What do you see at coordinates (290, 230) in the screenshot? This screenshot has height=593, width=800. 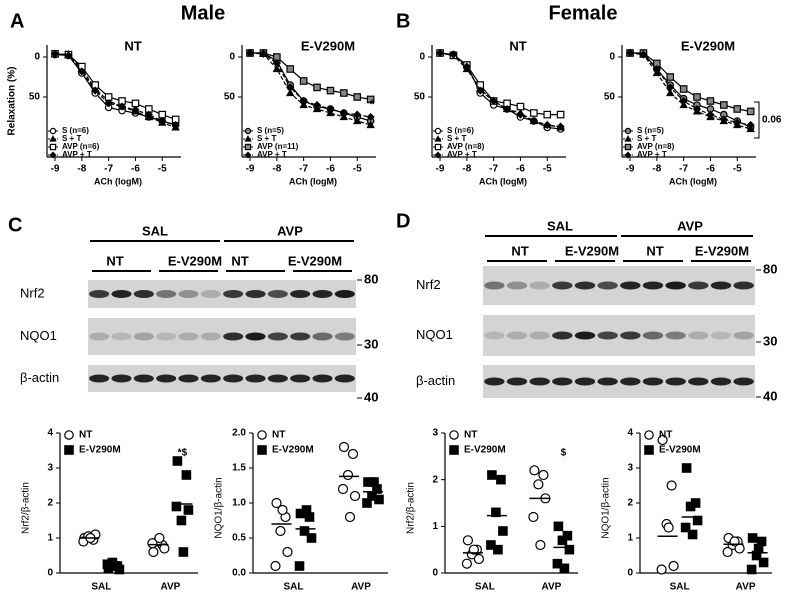 I see `blot-group: AVP` at bounding box center [290, 230].